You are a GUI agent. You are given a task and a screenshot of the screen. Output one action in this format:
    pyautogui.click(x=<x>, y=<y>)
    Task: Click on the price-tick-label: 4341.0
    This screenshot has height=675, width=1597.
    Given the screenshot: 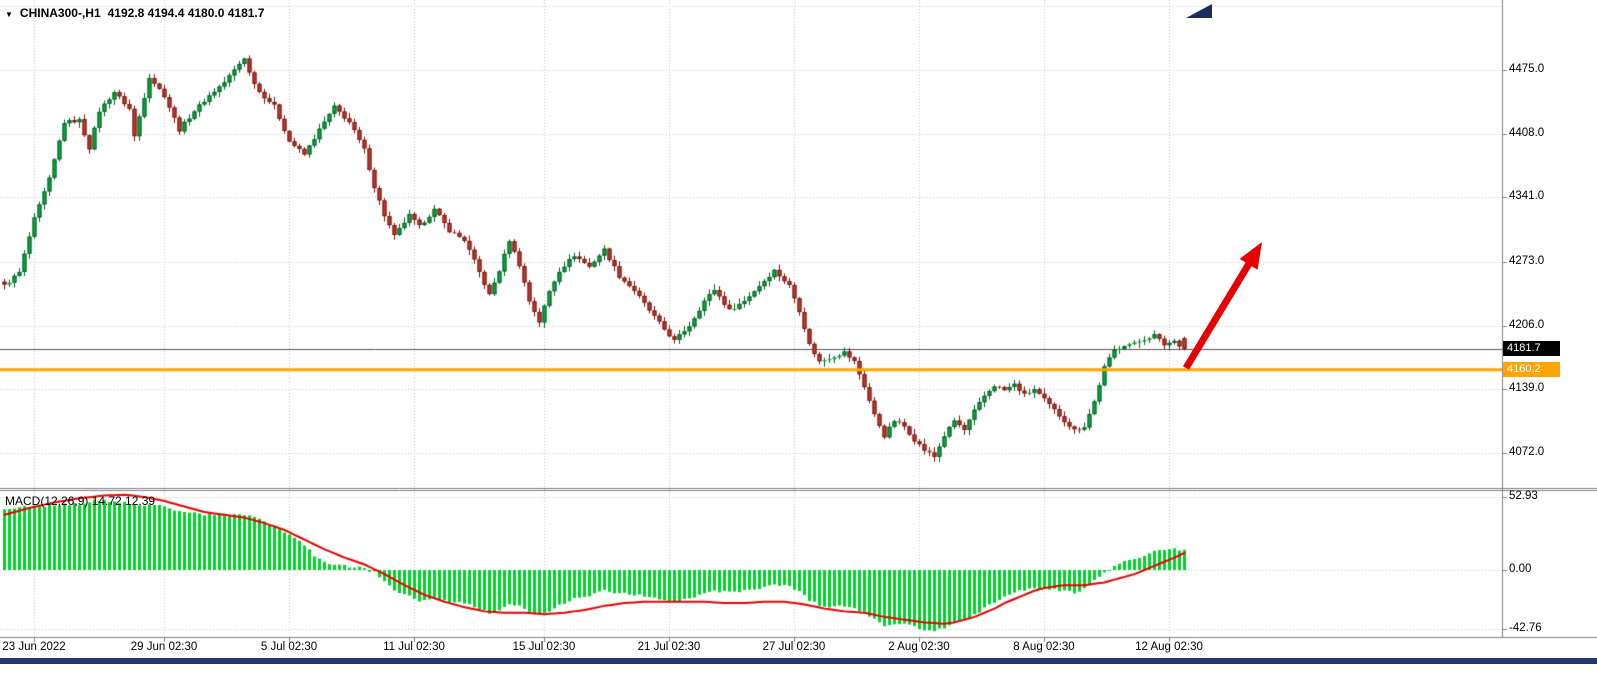 What is the action you would take?
    pyautogui.click(x=1527, y=196)
    